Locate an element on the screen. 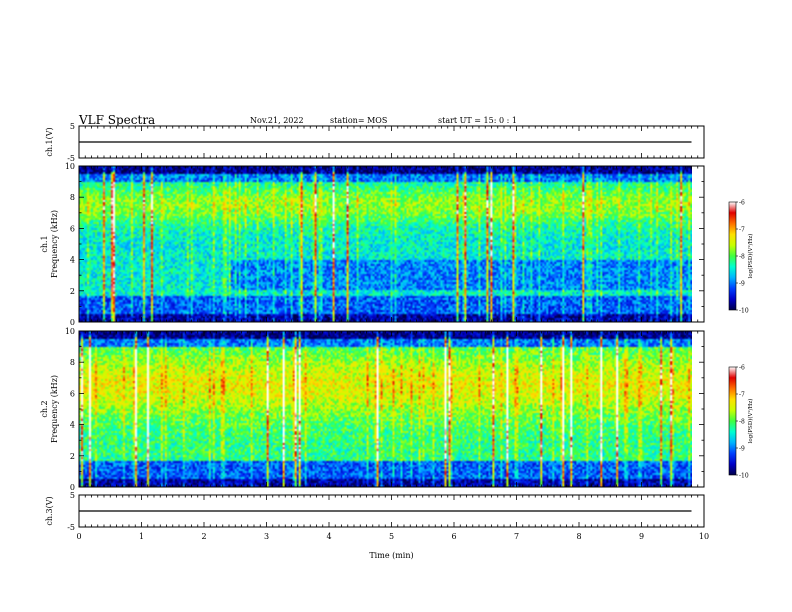  ch2-spectrogram-ylabel: ch.2 is located at coordinates (44, 408).